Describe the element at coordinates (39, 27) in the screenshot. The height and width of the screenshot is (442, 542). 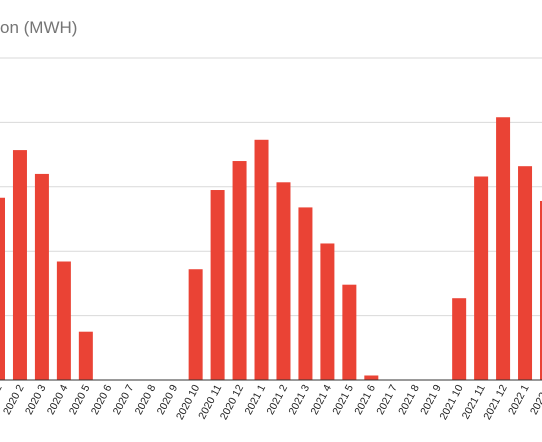
I see `chart-title: on (MWH)` at that location.